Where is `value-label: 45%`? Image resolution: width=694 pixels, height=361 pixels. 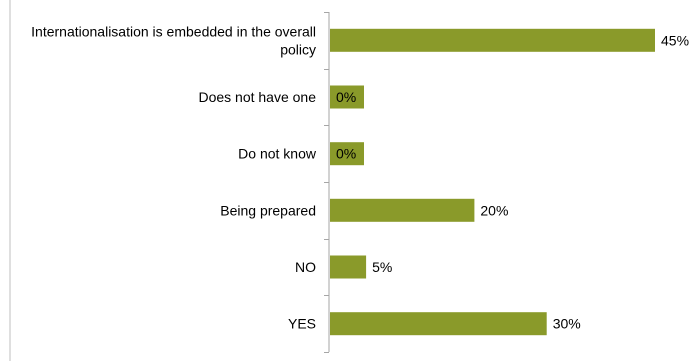
value-label: 45% is located at coordinates (675, 40).